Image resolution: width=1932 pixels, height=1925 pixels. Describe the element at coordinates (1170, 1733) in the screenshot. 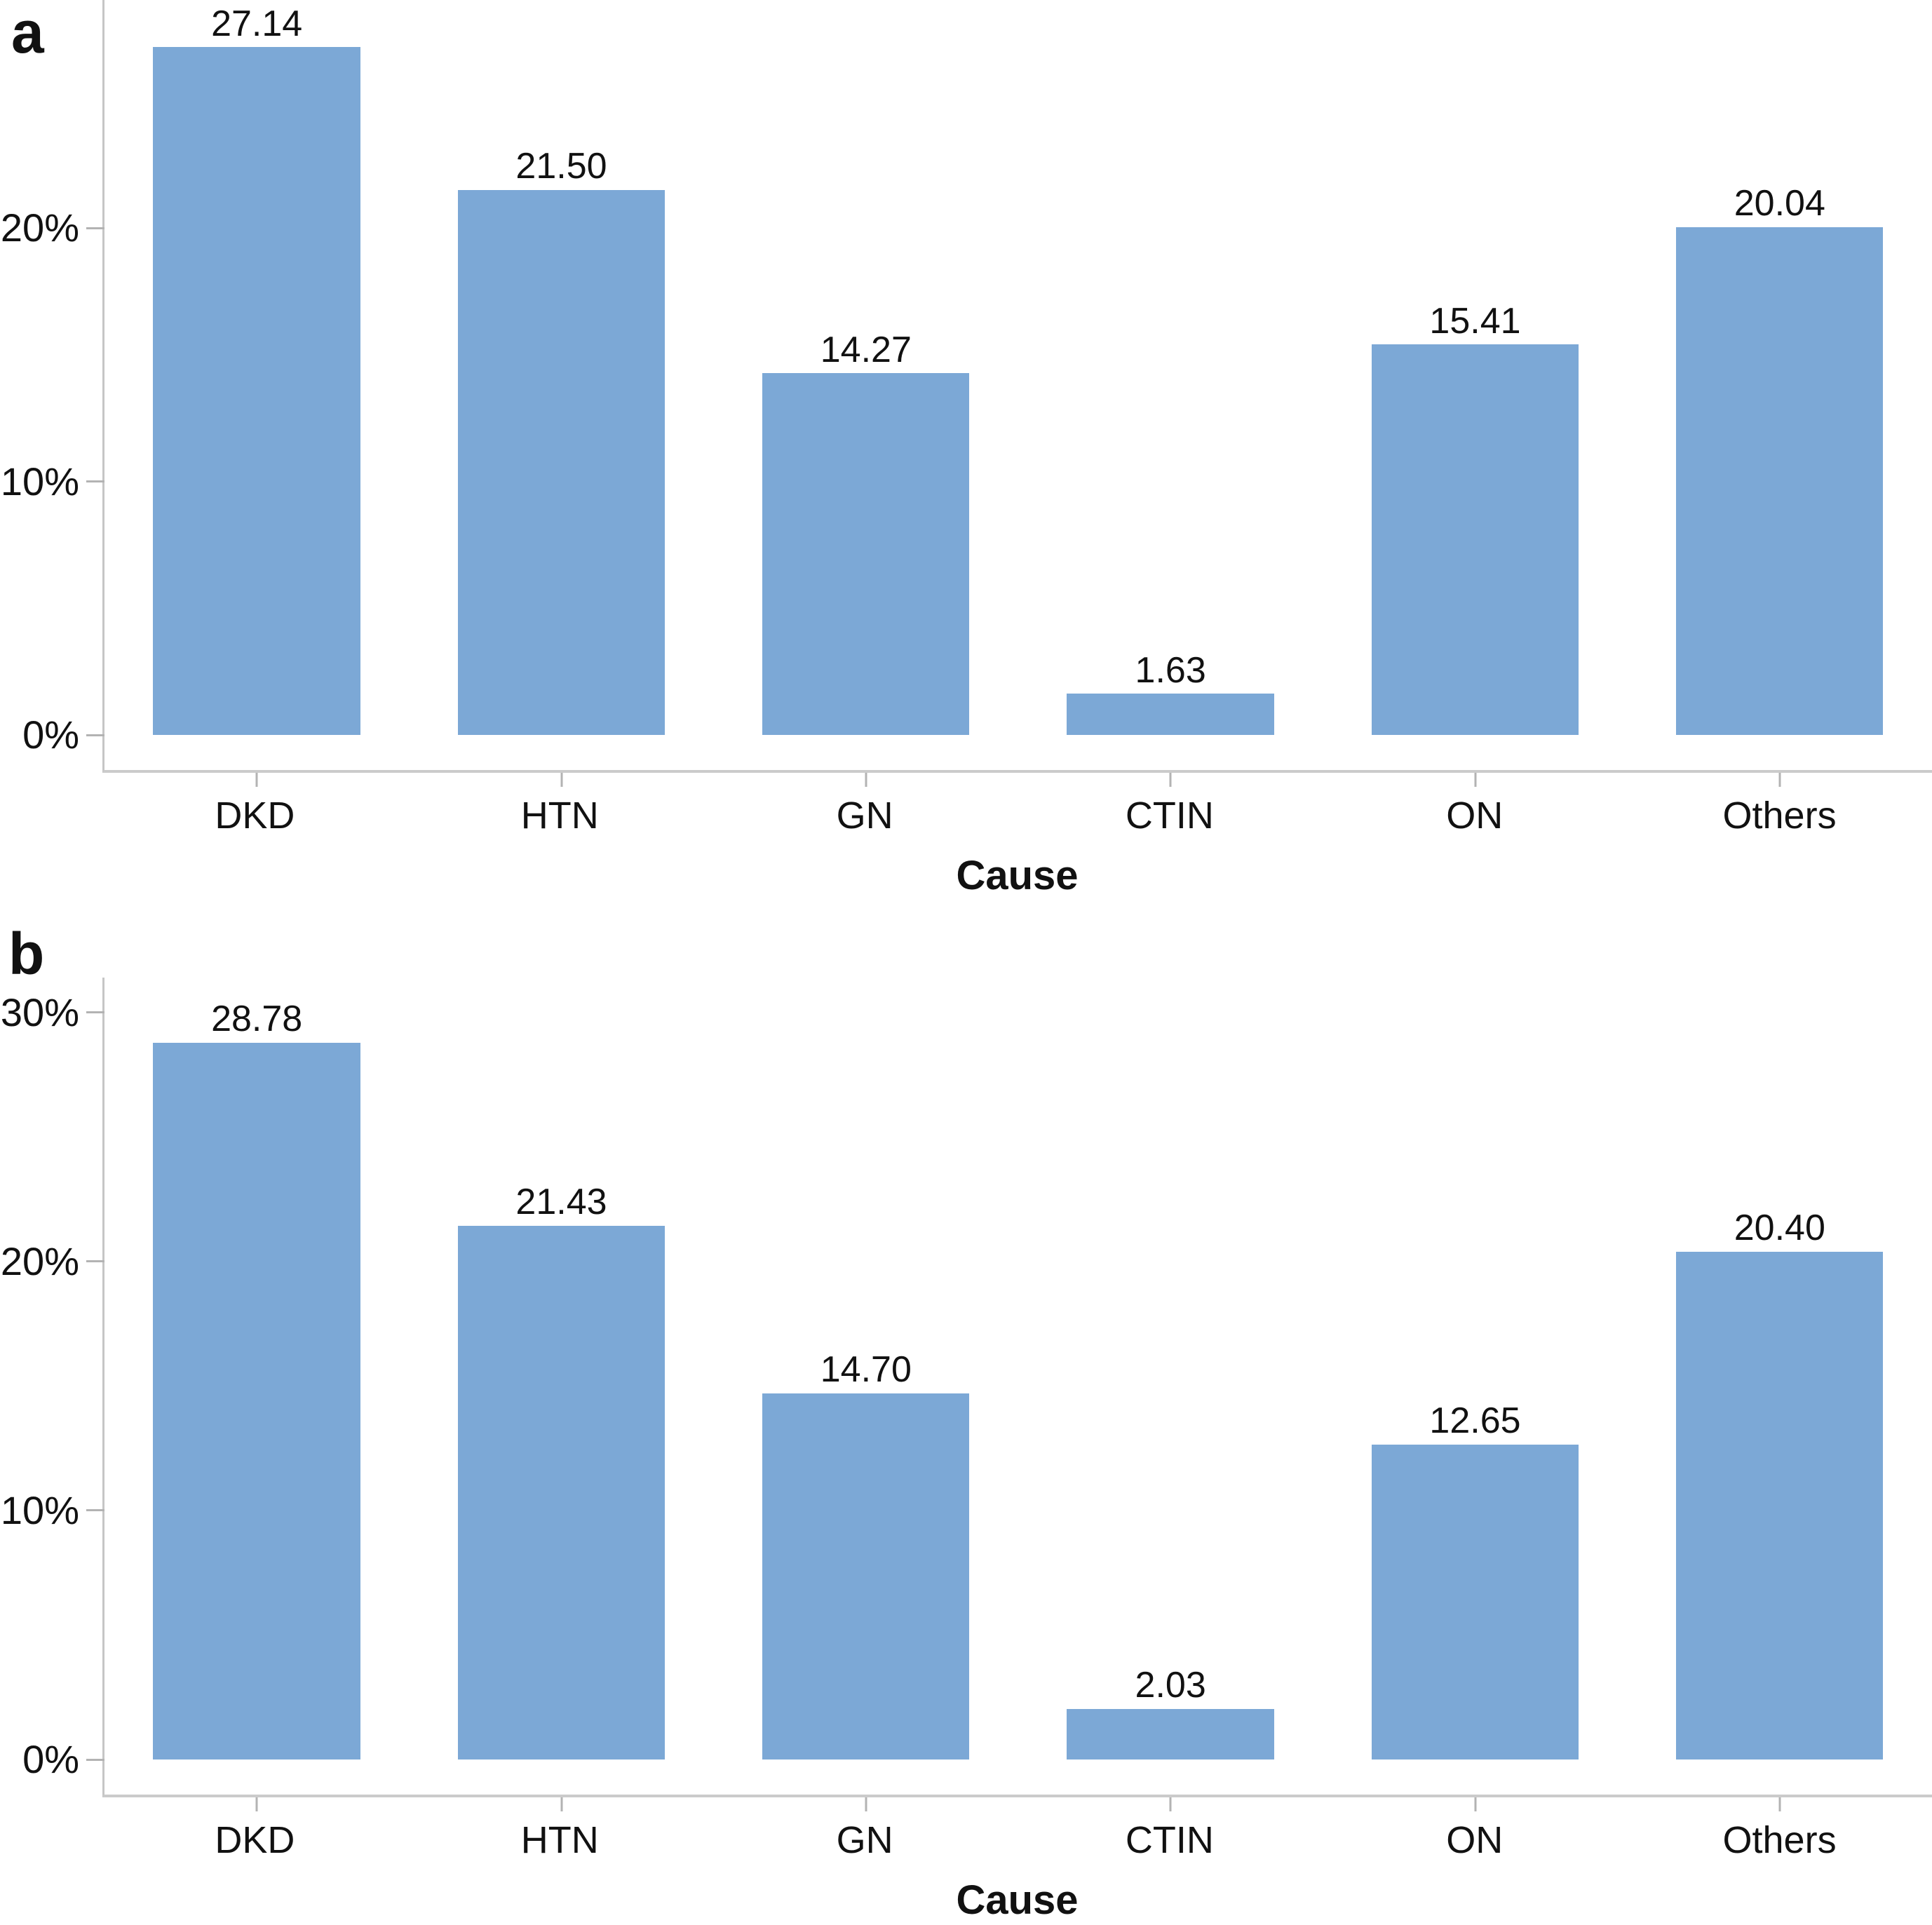

I see `bar-b-ctin` at that location.